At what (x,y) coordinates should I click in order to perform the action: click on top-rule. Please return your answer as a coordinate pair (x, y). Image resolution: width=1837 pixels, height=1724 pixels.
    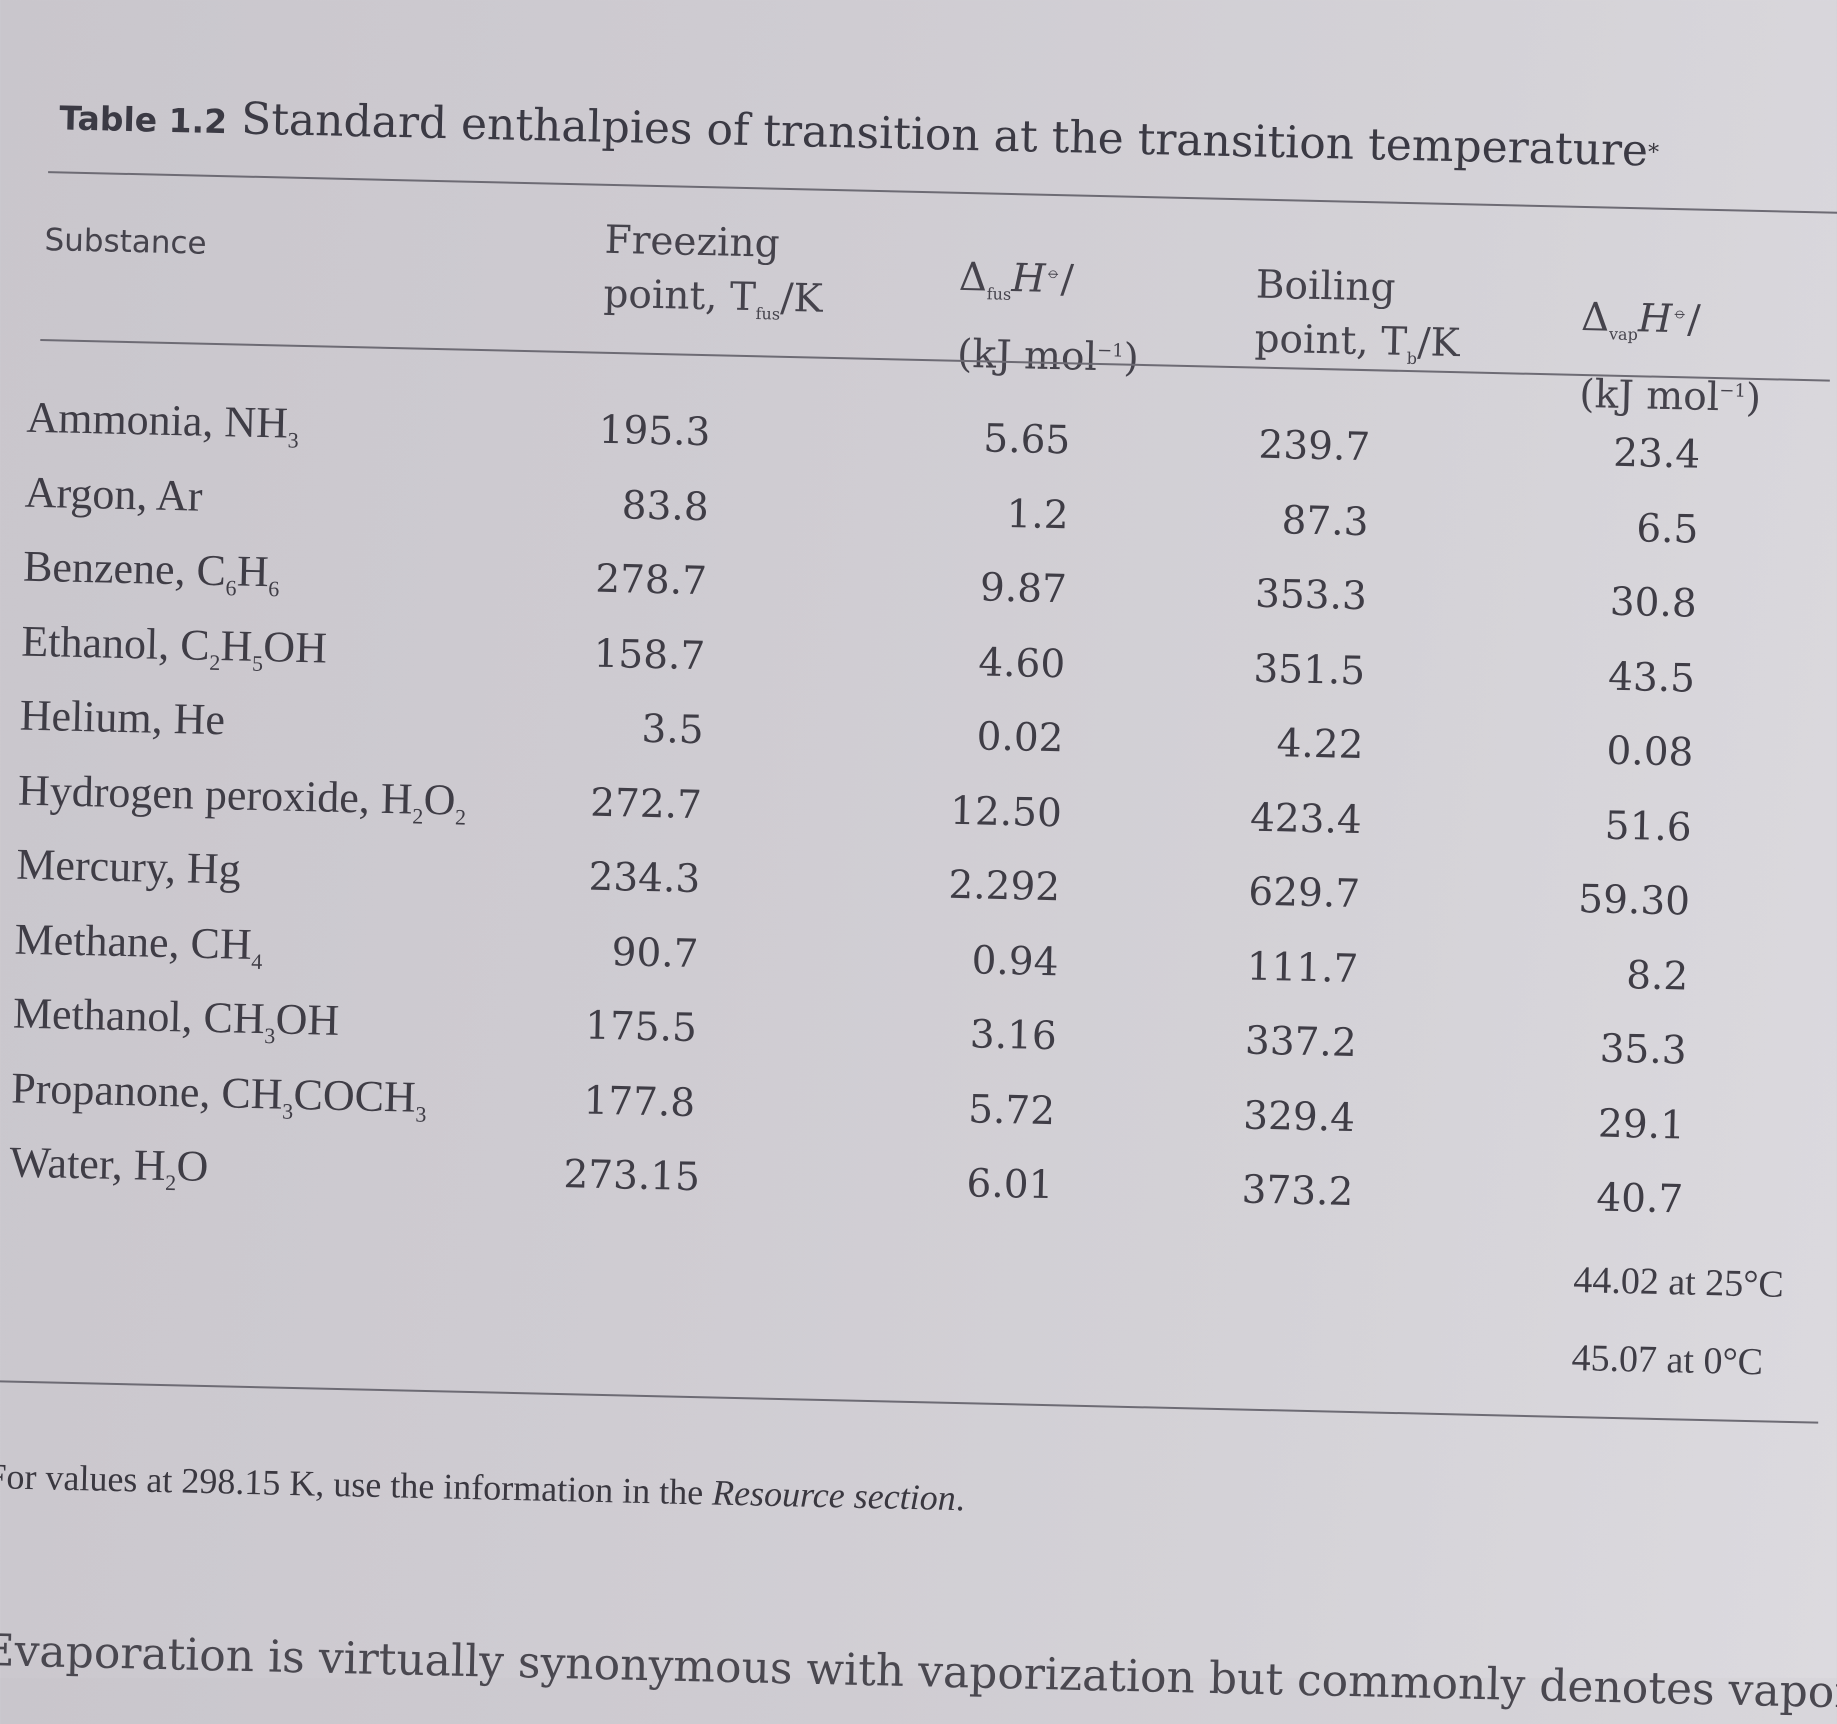
    Looking at the image, I should click on (942, 192).